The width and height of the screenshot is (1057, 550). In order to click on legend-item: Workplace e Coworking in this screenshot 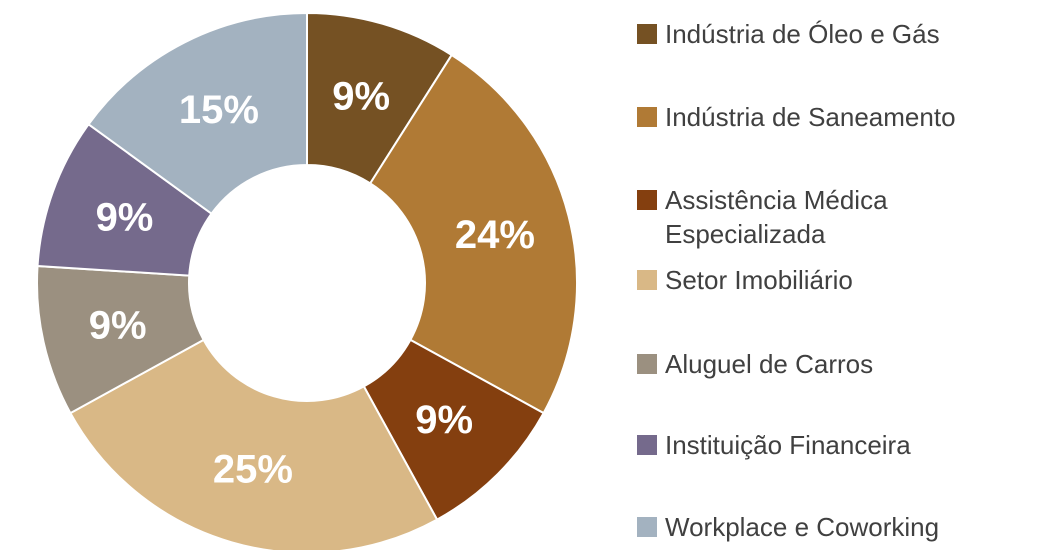, I will do `click(837, 527)`.